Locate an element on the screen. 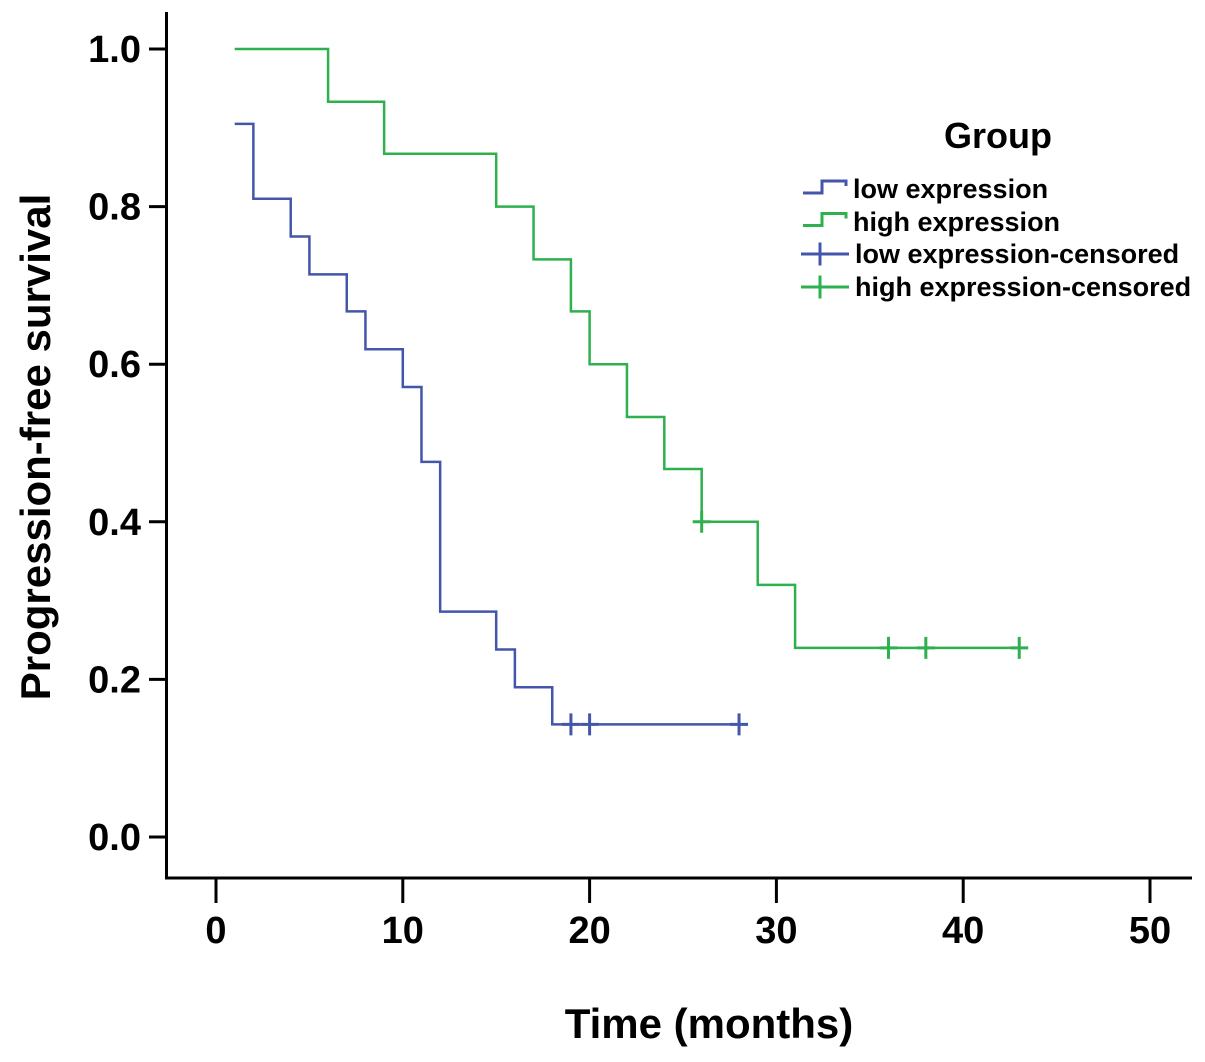 This screenshot has height=1062, width=1205. legend-swatch-low-expression-icon is located at coordinates (825, 187).